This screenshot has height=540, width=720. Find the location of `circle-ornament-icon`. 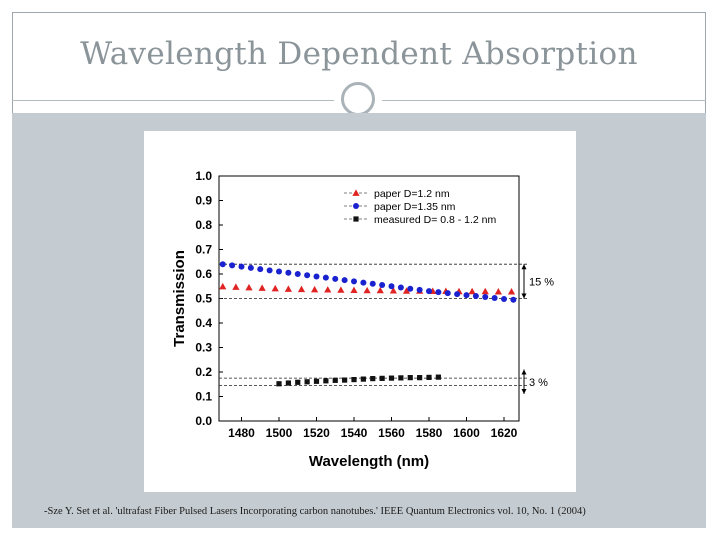

circle-ornament-icon is located at coordinates (358, 99).